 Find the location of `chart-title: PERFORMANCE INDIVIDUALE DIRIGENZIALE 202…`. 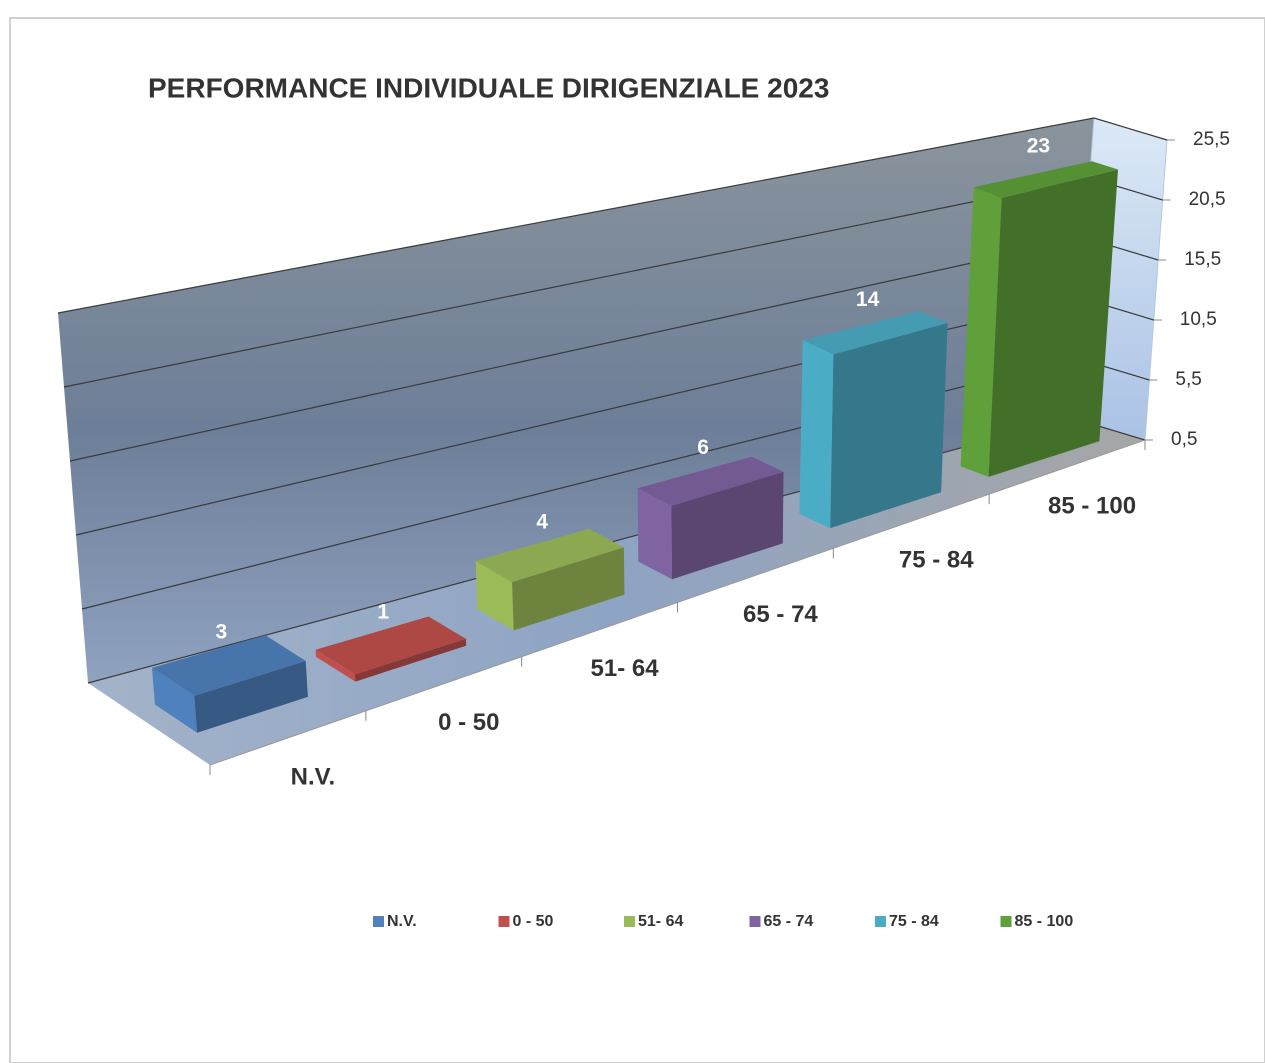

chart-title: PERFORMANCE INDIVIDUALE DIRIGENZIALE 202… is located at coordinates (488, 87).